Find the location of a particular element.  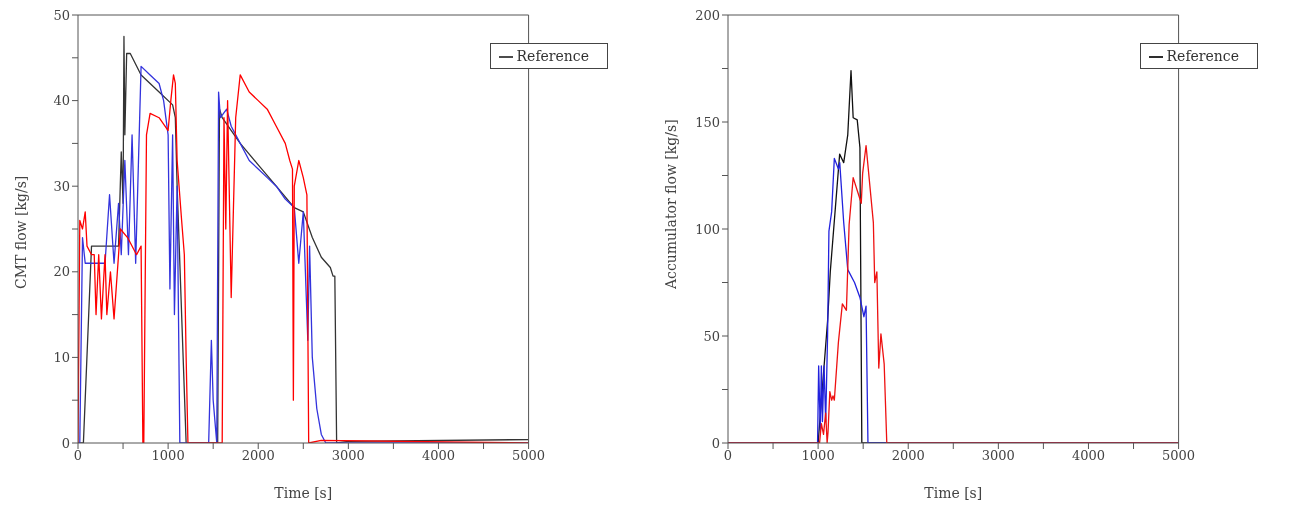

y-tick-label: 100 is located at coordinates (707, 229).